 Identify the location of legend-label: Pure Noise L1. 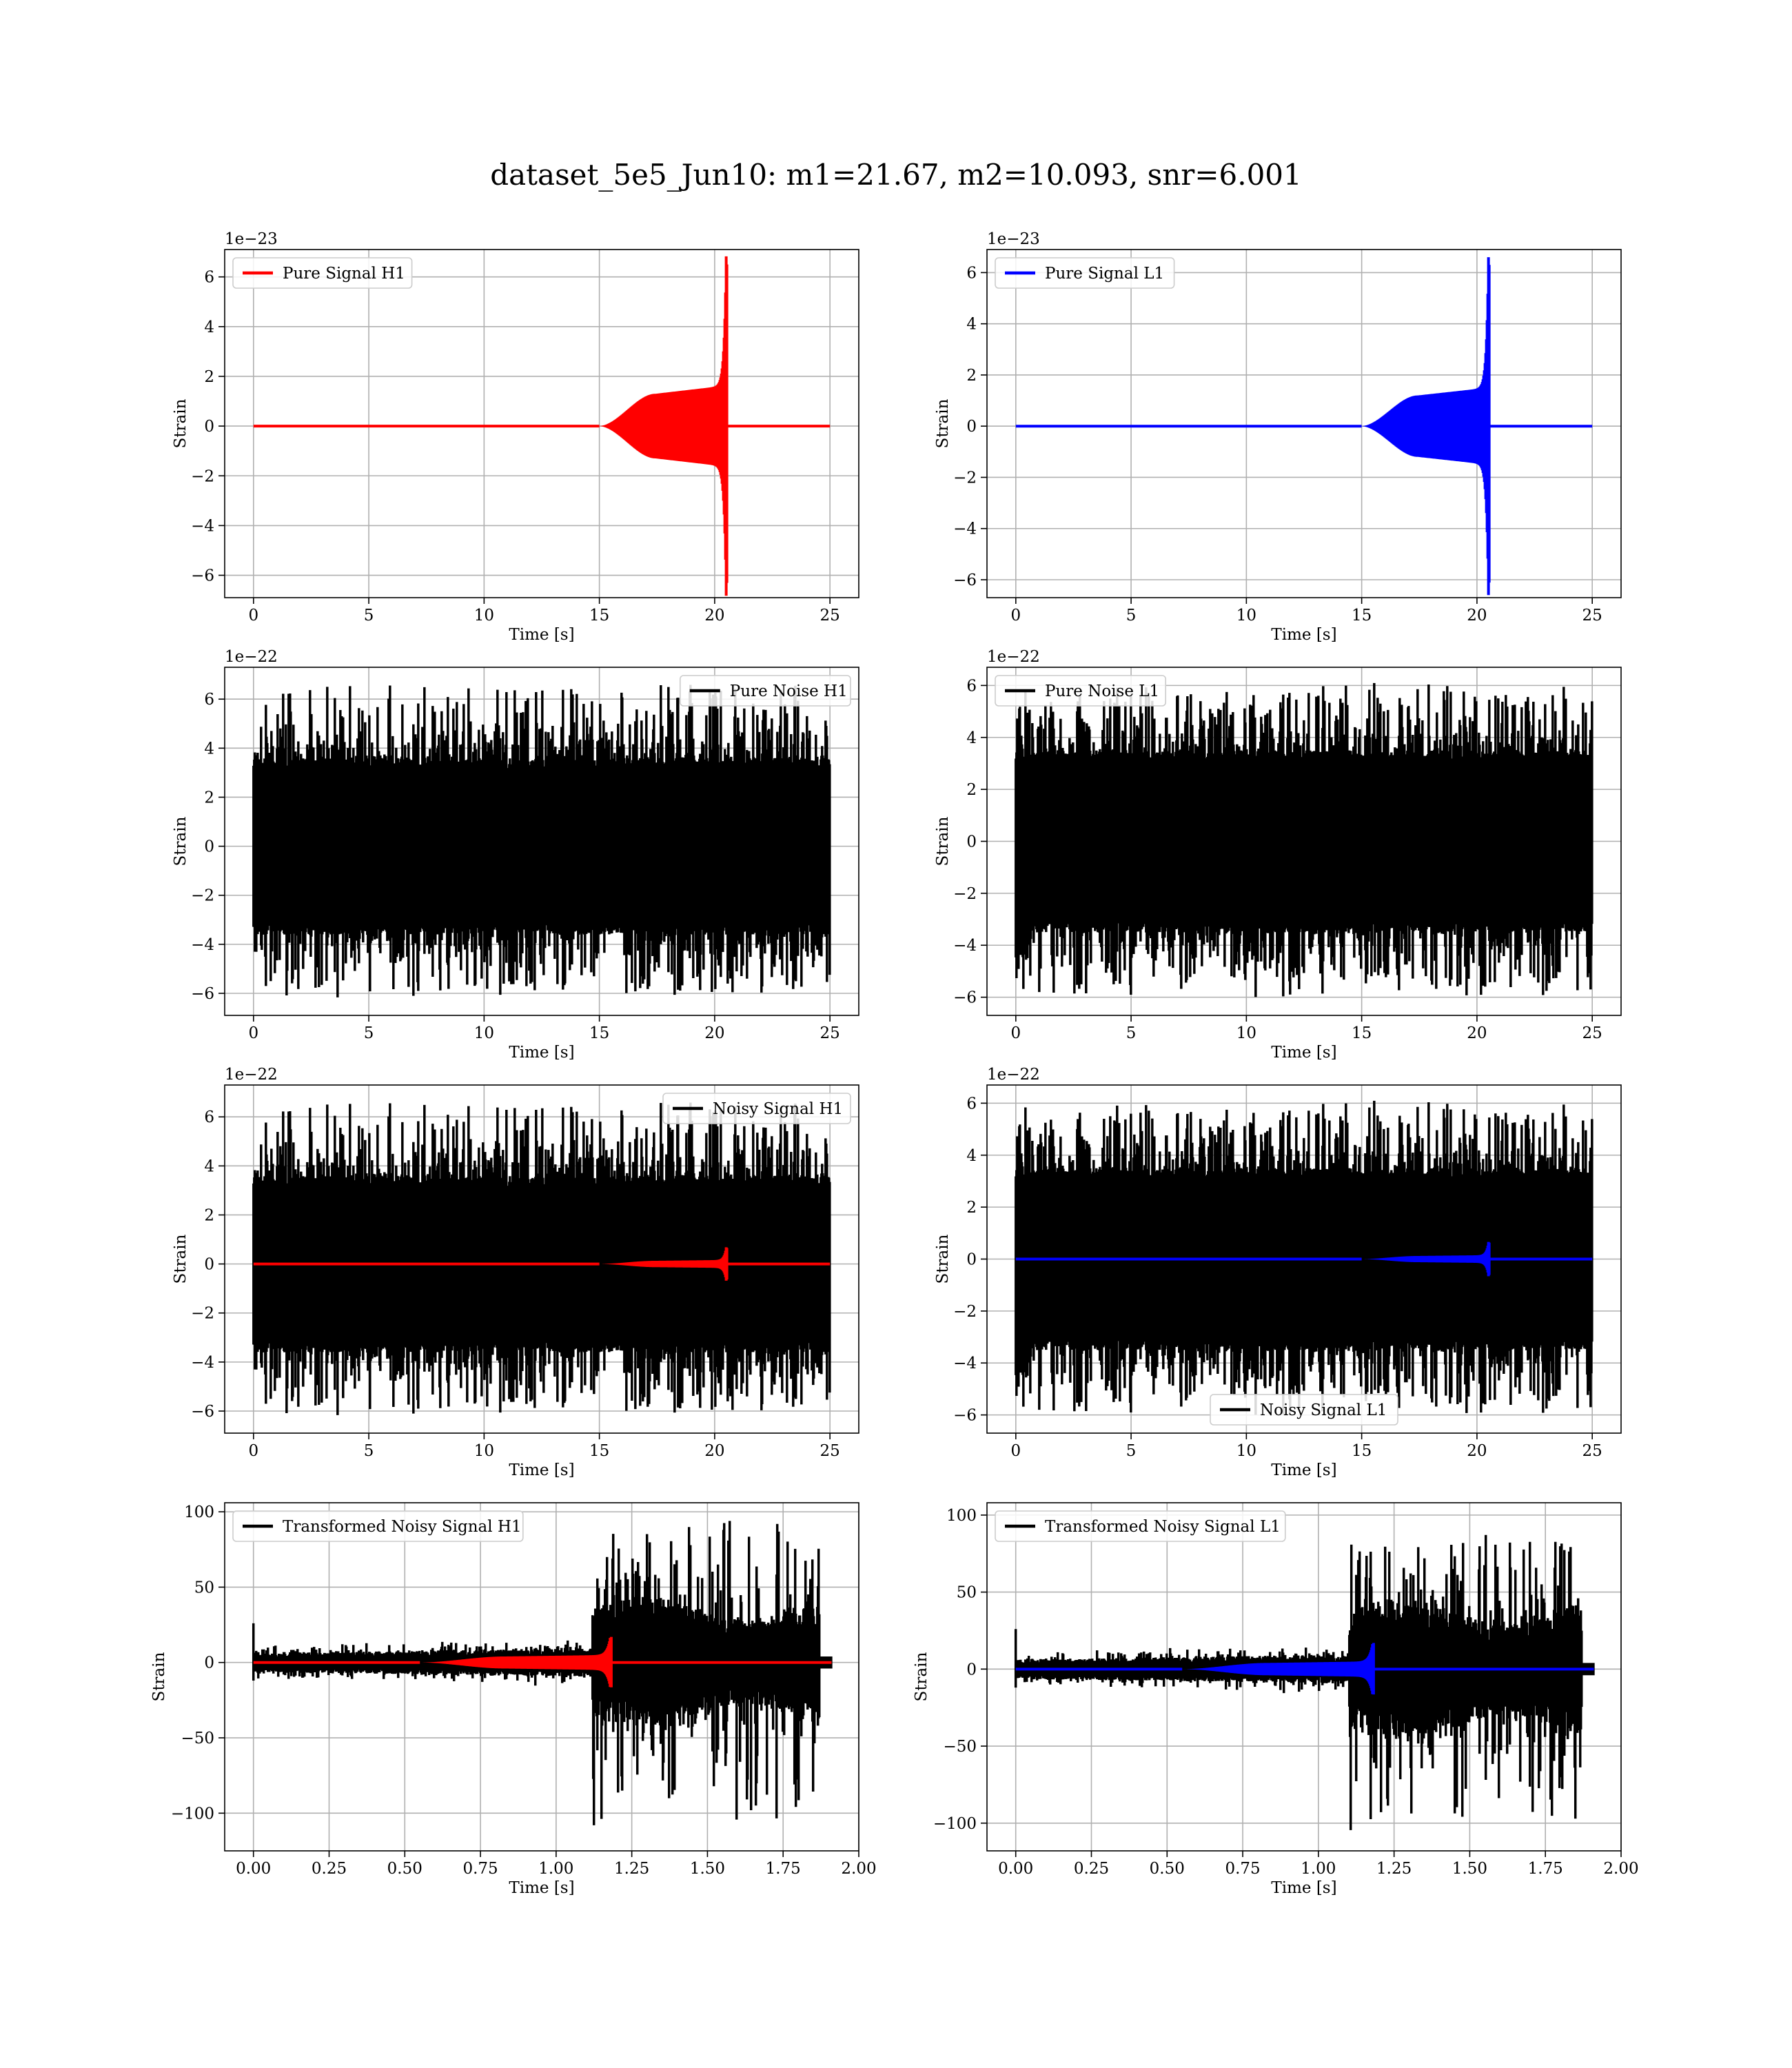
(1102, 691).